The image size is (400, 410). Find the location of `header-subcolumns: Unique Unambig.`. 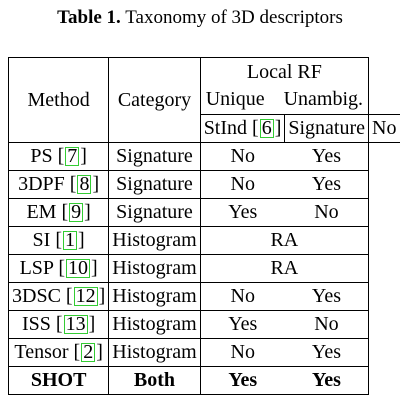

header-subcolumns: Unique Unambig. is located at coordinates (284, 99).